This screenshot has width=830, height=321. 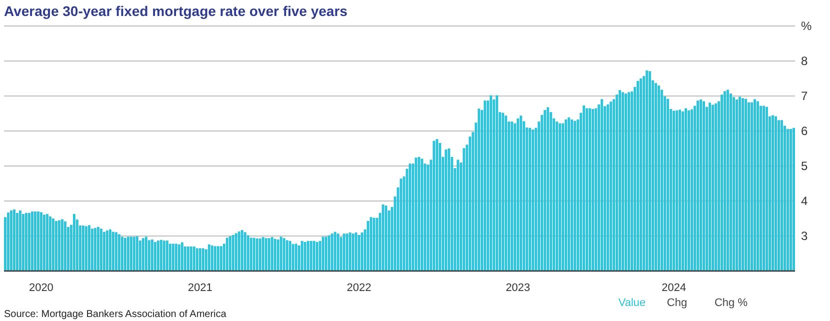 I want to click on x-tick-label: 2023, so click(x=518, y=288).